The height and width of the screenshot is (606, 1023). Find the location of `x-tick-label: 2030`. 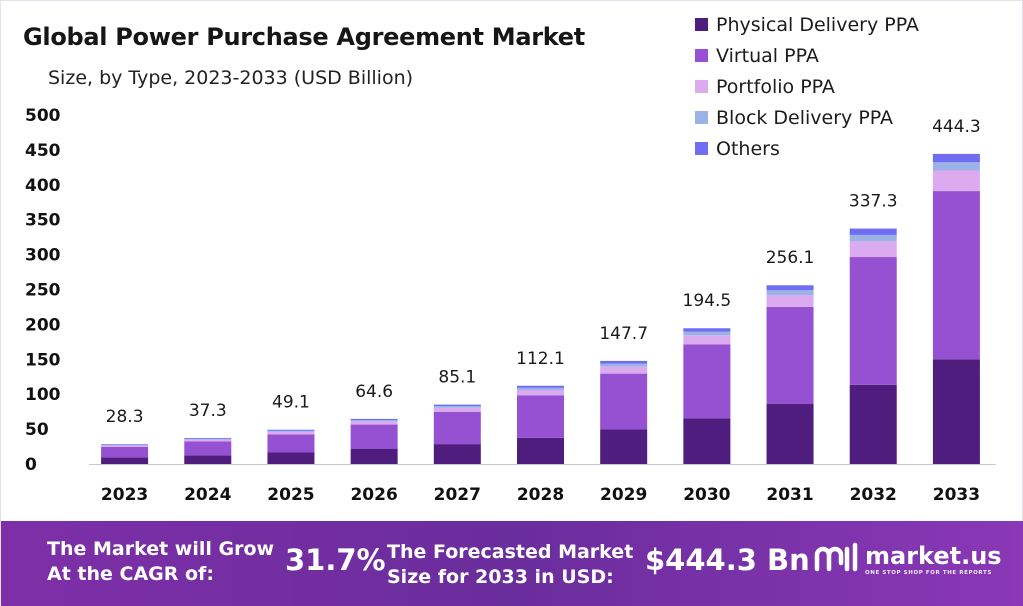

x-tick-label: 2030 is located at coordinates (706, 495).